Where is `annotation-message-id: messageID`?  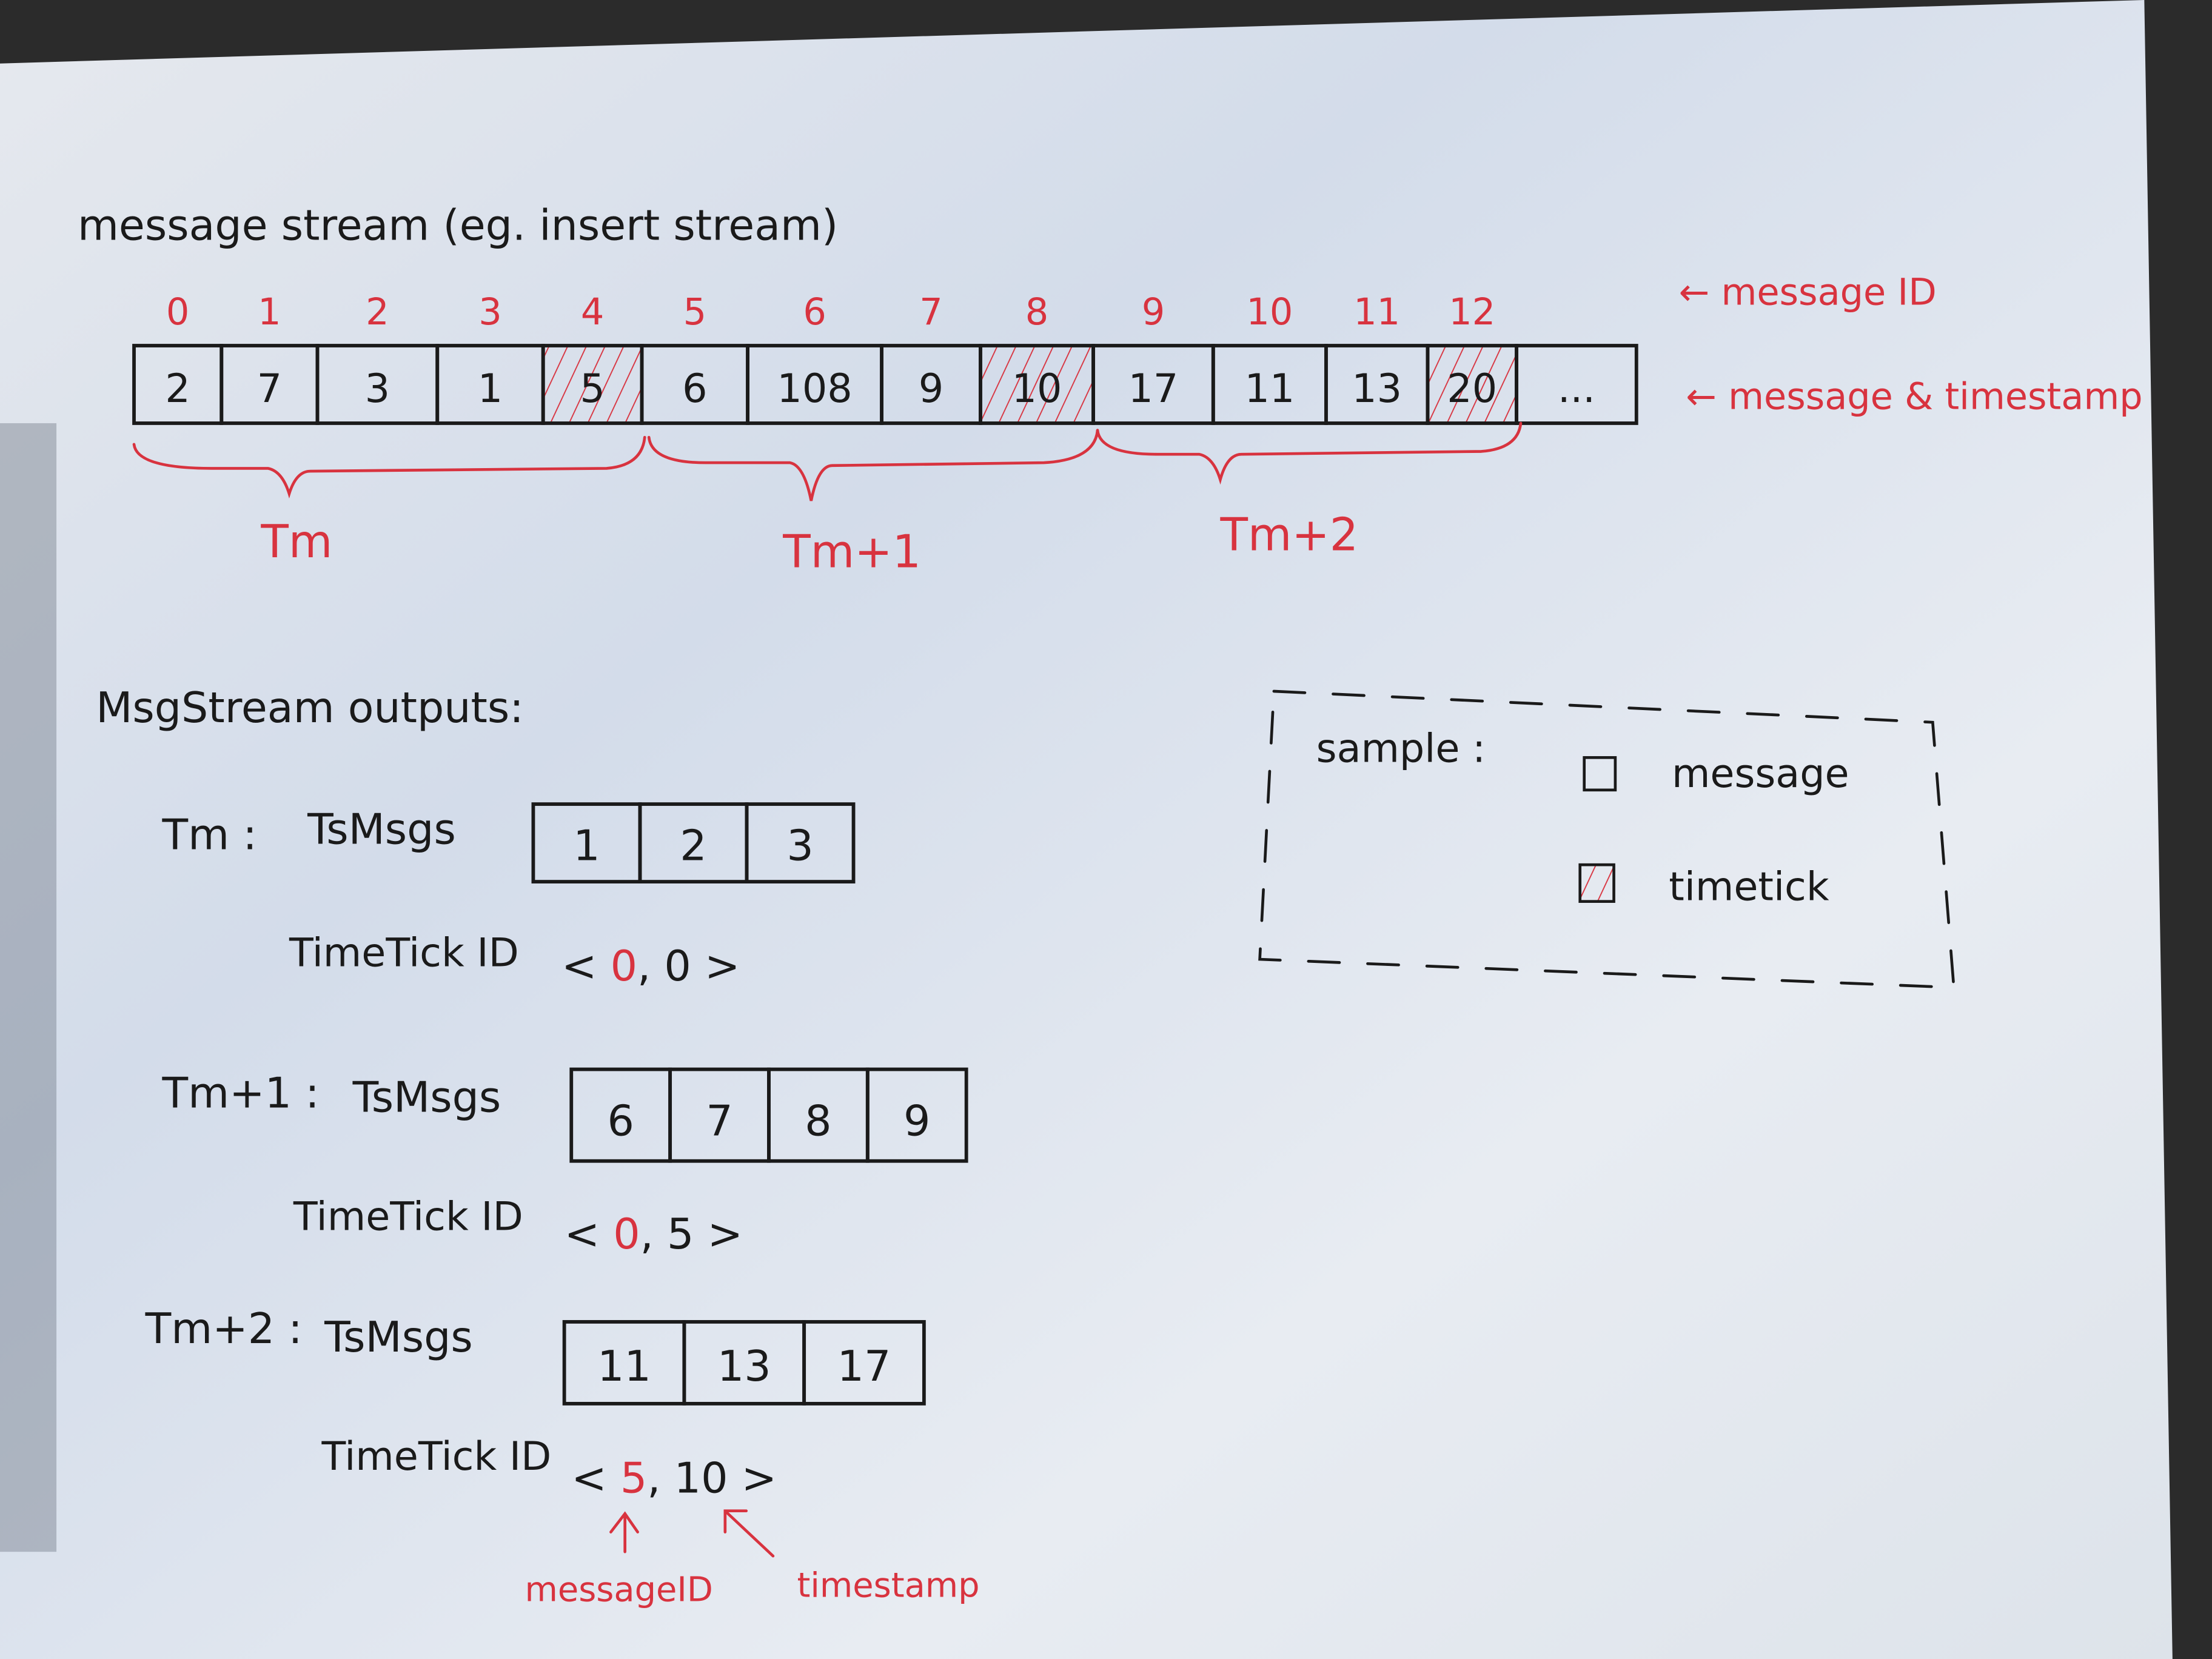
annotation-message-id: messageID is located at coordinates (618, 1590).